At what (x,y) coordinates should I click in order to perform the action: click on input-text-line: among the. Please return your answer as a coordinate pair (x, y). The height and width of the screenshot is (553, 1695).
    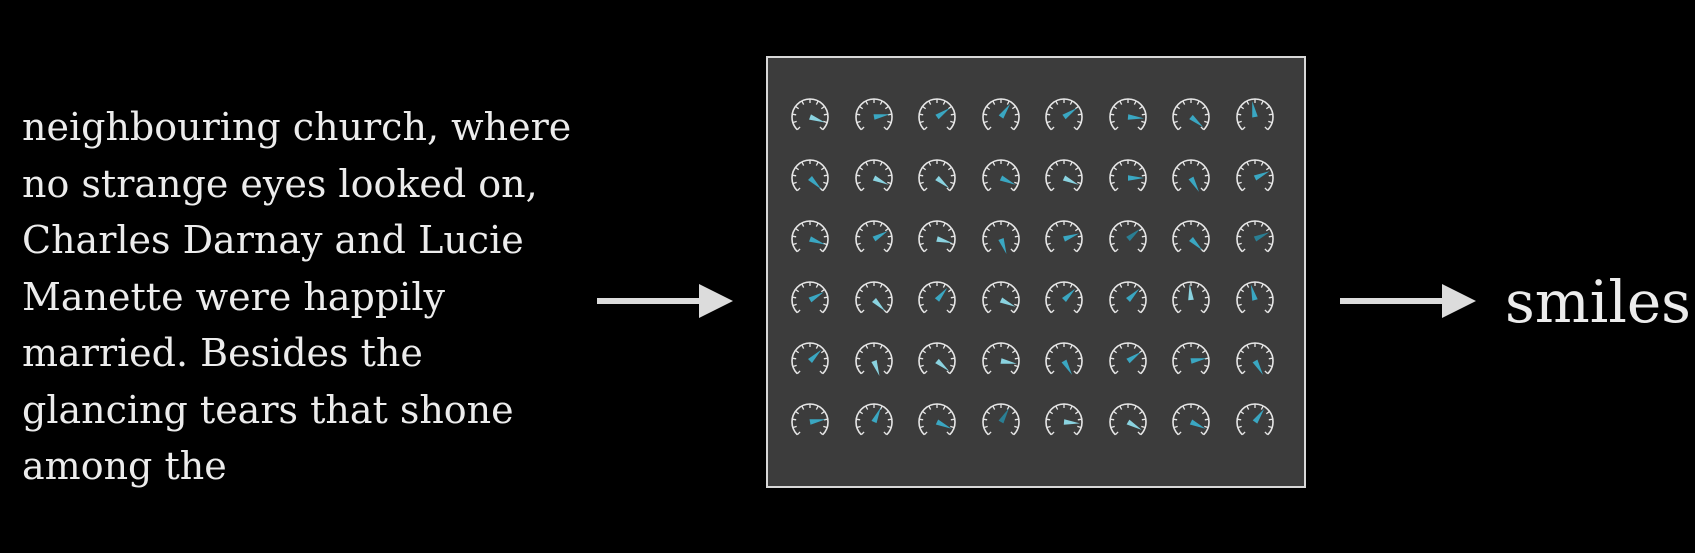
    Looking at the image, I should click on (124, 466).